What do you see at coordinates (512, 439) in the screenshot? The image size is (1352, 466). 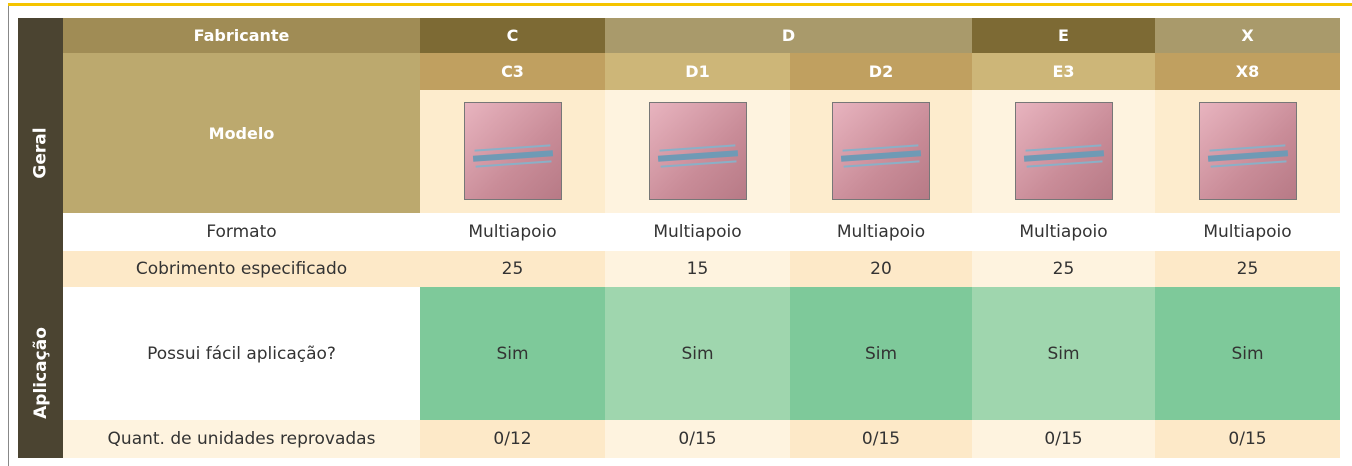 I see `cell: 0/12` at bounding box center [512, 439].